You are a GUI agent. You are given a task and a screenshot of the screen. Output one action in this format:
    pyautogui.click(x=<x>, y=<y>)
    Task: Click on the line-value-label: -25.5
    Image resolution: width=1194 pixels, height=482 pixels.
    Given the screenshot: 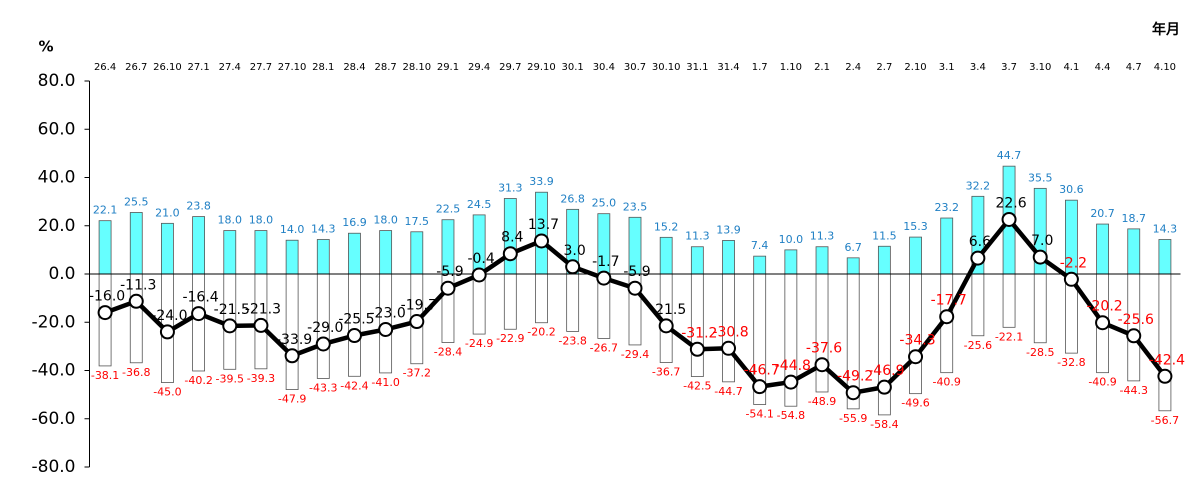 What is the action you would take?
    pyautogui.click(x=356, y=320)
    